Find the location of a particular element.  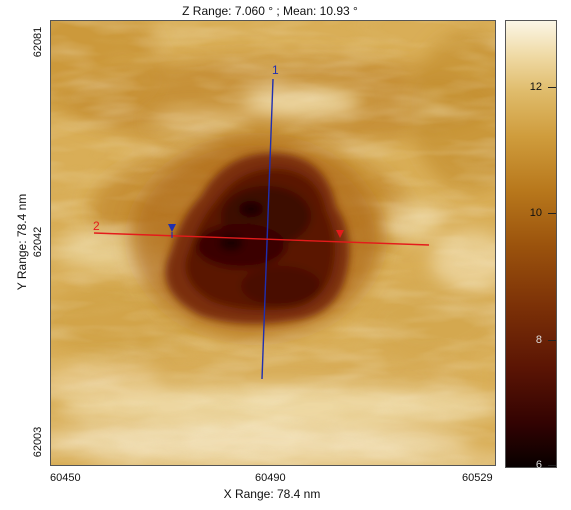

x-tick-left: 60450 is located at coordinates (65, 478).